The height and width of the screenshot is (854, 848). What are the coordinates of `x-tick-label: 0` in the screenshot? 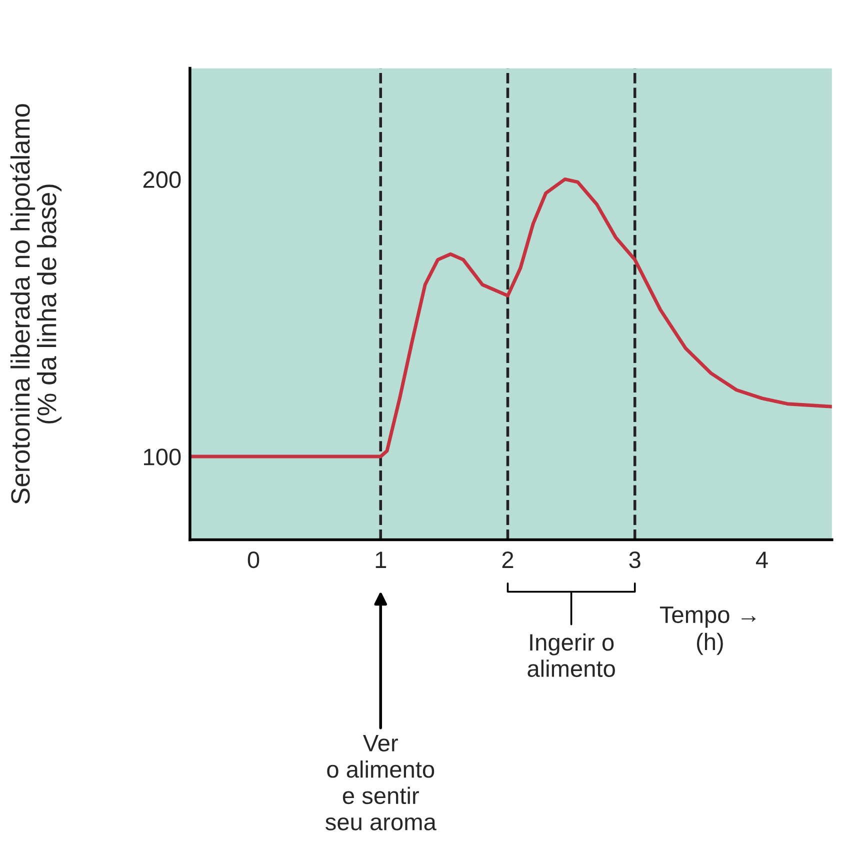 It's located at (254, 559).